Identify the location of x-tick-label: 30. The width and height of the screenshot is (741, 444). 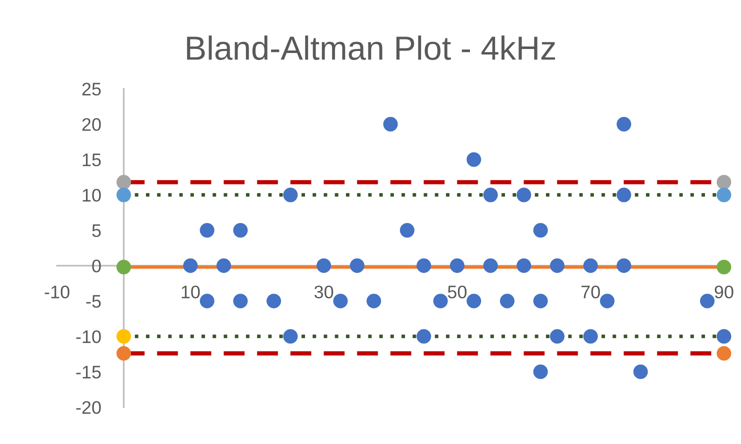
(324, 292).